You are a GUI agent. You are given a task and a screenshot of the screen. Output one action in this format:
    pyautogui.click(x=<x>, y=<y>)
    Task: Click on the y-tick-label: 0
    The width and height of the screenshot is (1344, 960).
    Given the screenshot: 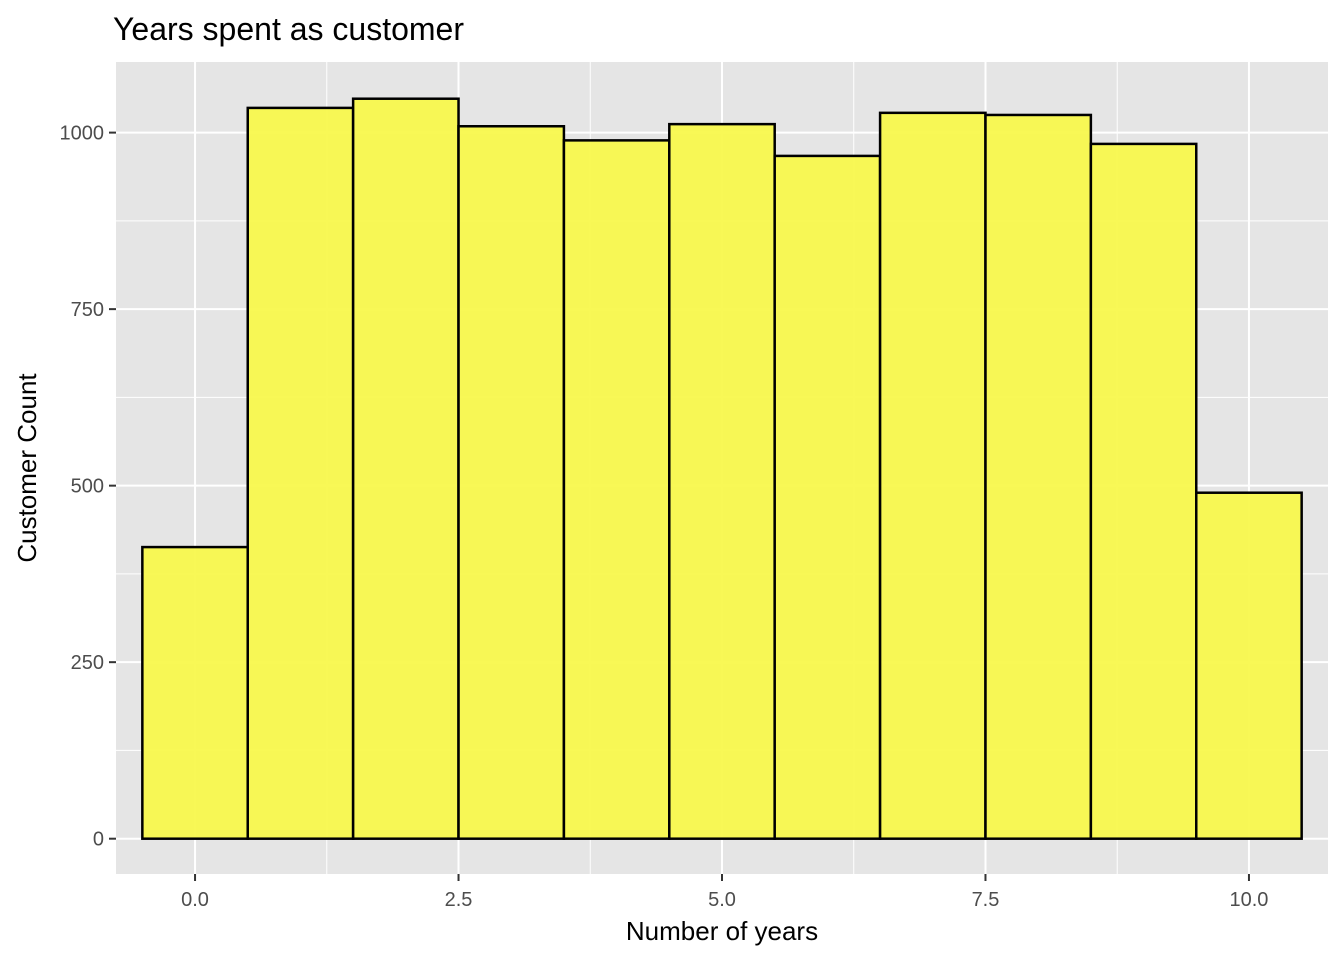 What is the action you would take?
    pyautogui.click(x=98, y=840)
    